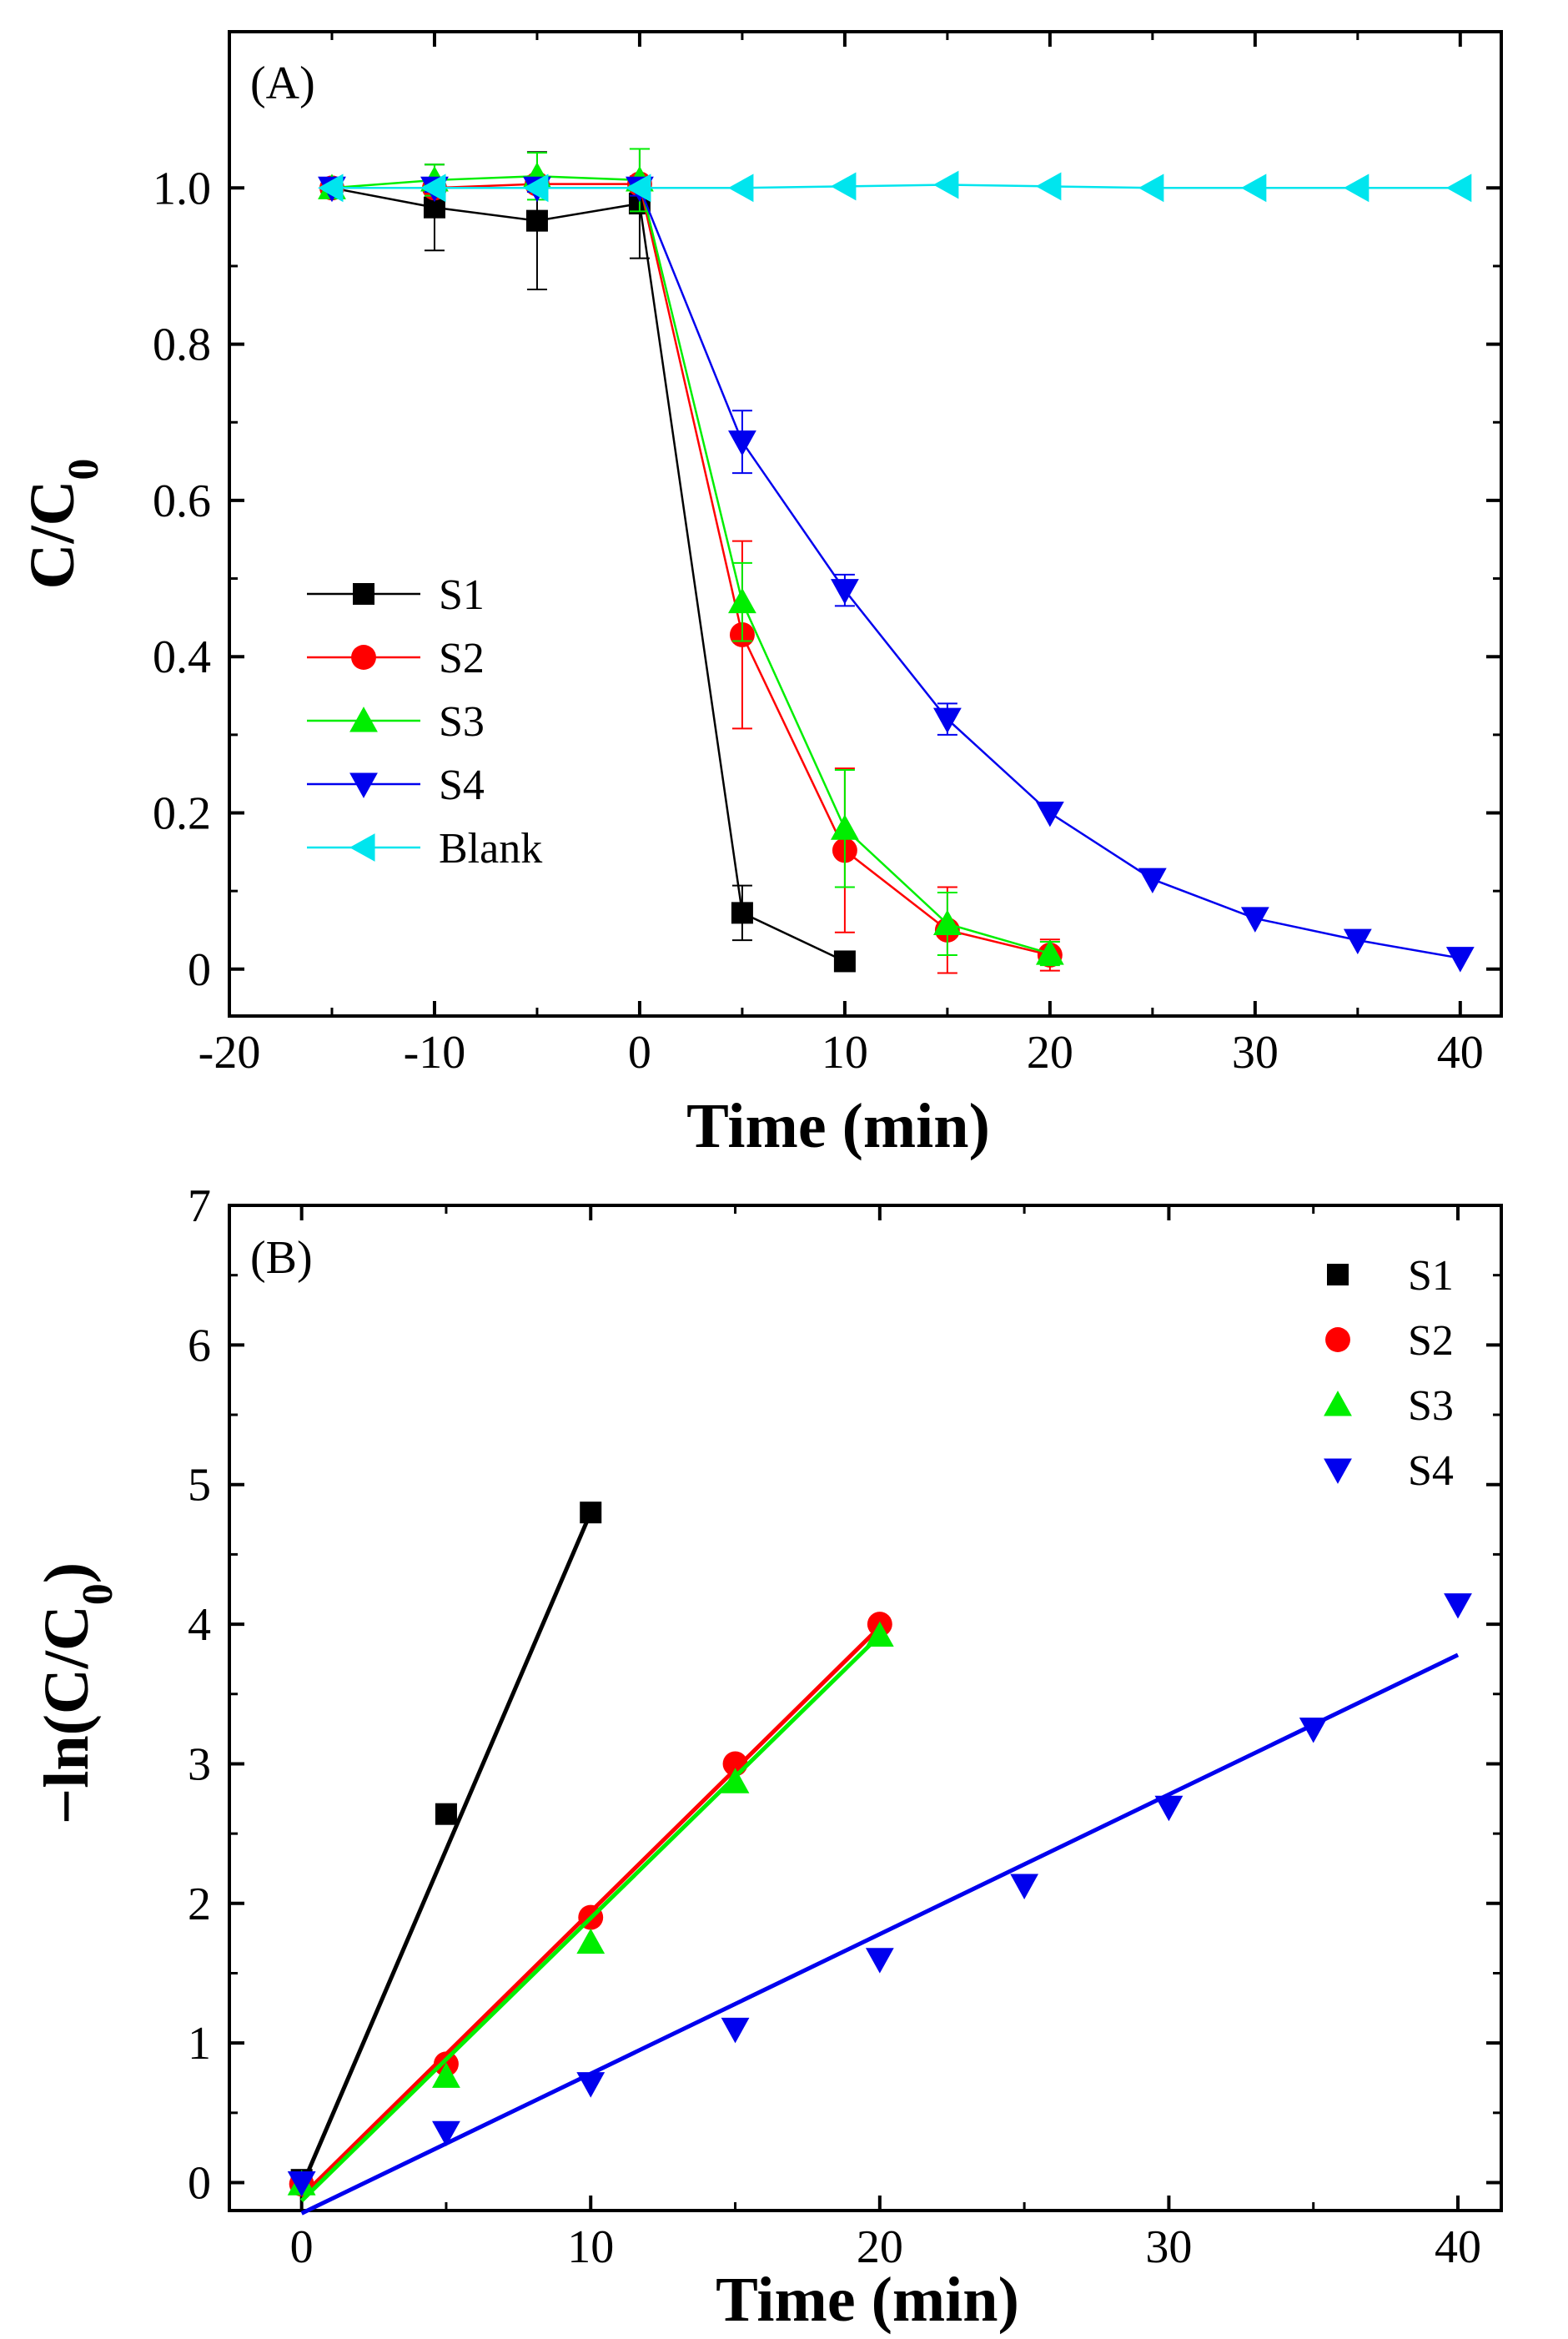 This screenshot has height=2339, width=1568. I want to click on panel-a-legend-label: S2, so click(462, 658).